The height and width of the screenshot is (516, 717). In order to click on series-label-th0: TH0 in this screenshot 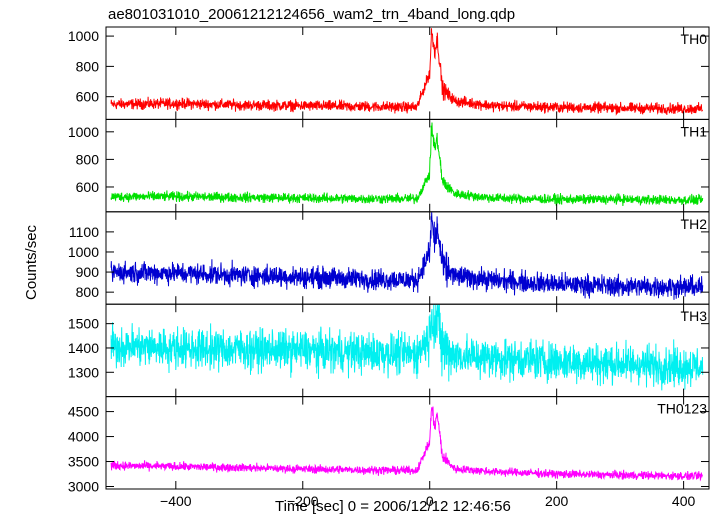, I will do `click(694, 39)`.